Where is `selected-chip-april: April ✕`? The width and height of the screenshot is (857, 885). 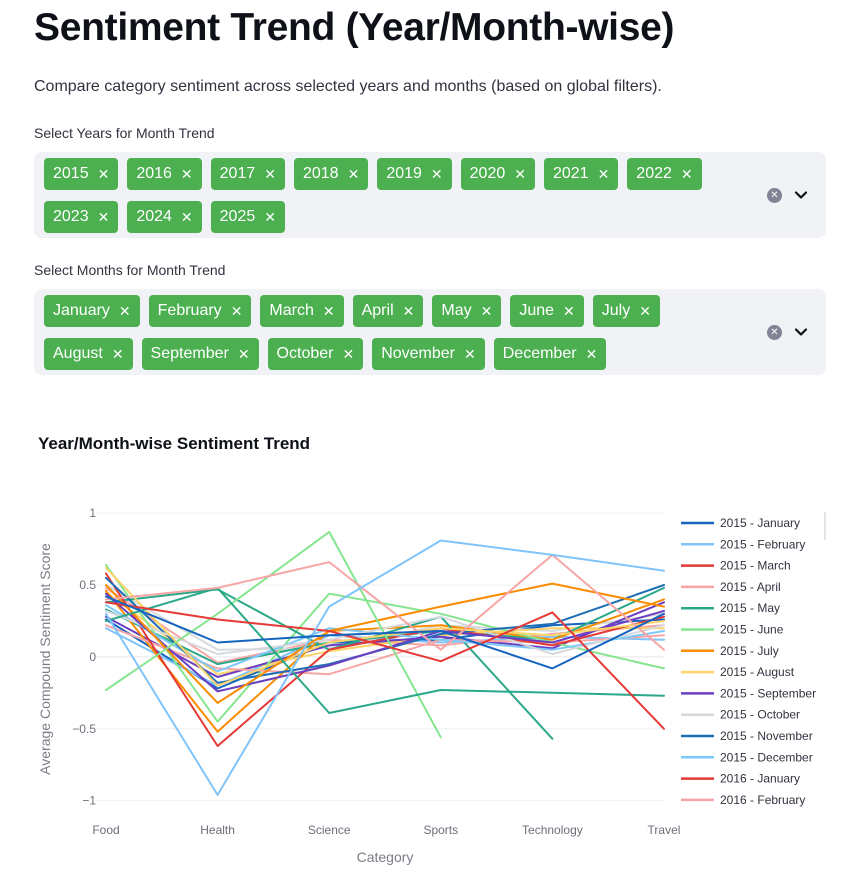
selected-chip-april: April ✕ is located at coordinates (388, 311).